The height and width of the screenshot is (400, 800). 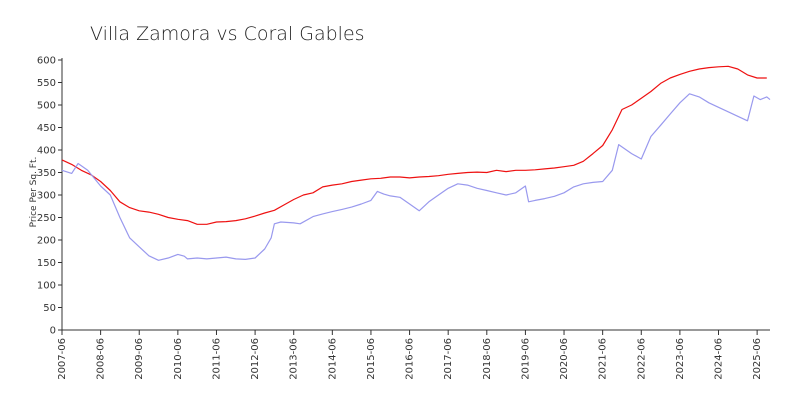 What do you see at coordinates (178, 359) in the screenshot?
I see `x-tick-label: 2010-06` at bounding box center [178, 359].